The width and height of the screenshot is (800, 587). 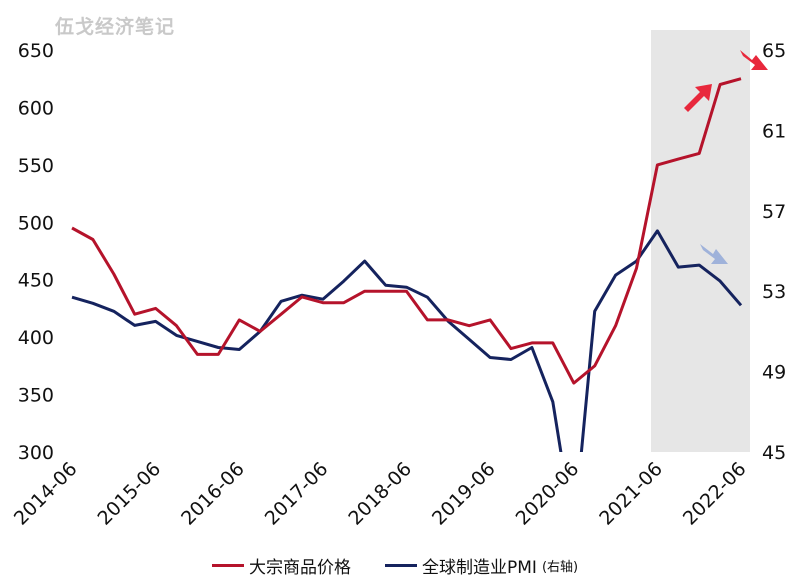 What do you see at coordinates (36, 396) in the screenshot?
I see `left-axis-tick: 350` at bounding box center [36, 396].